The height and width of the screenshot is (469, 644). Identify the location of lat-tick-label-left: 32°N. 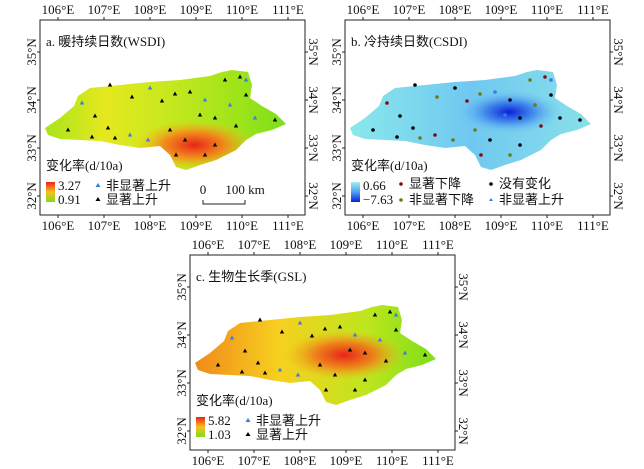
(31, 196).